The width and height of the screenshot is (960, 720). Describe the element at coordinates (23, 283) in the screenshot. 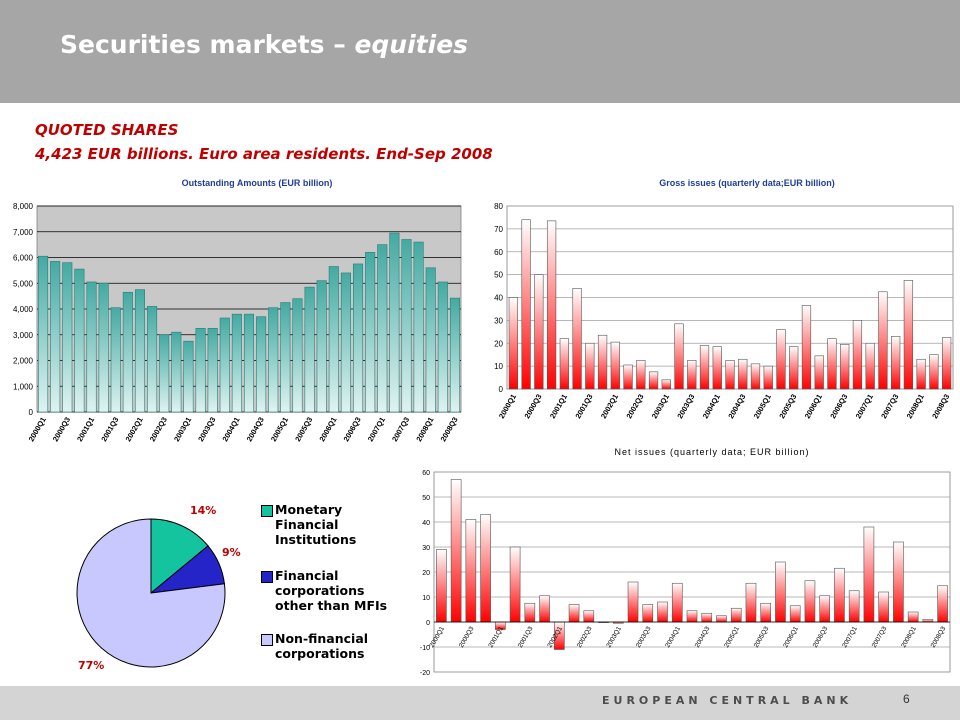

I see `outstanding-chart-y-tick-label: 5,000` at that location.